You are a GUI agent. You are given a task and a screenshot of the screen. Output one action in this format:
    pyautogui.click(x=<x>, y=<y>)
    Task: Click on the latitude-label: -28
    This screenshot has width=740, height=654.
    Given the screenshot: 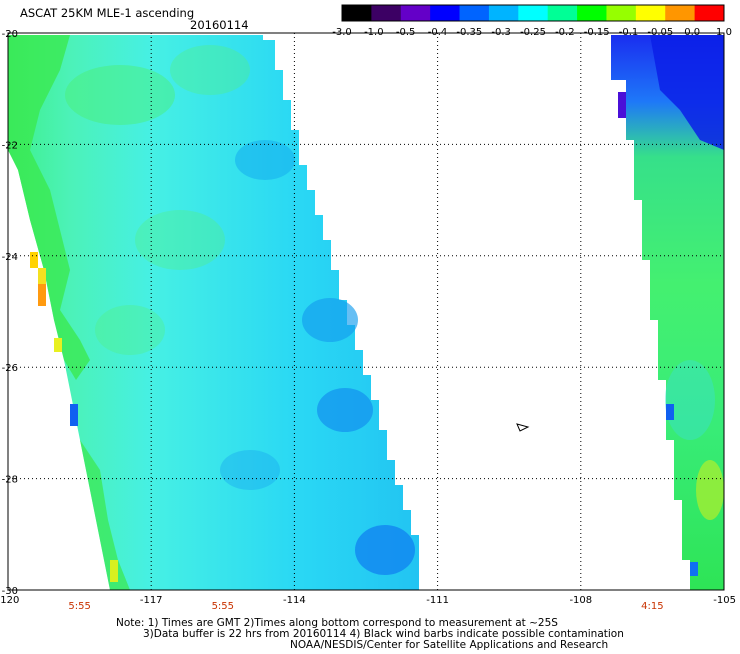 What is the action you would take?
    pyautogui.click(x=10, y=480)
    